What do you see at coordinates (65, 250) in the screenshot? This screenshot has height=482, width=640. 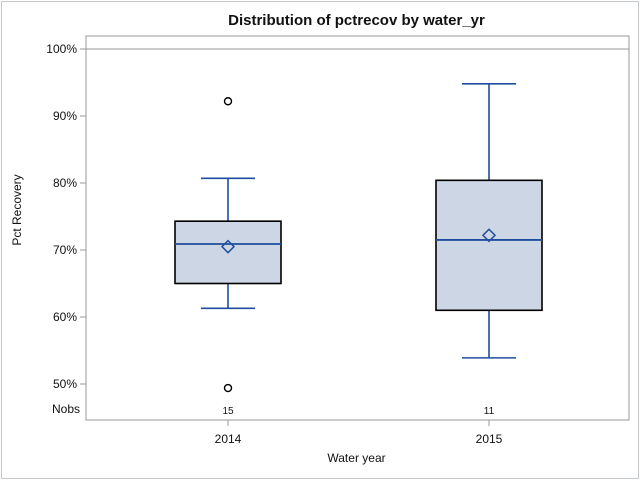 I see `y-tick-label-70: 70%` at bounding box center [65, 250].